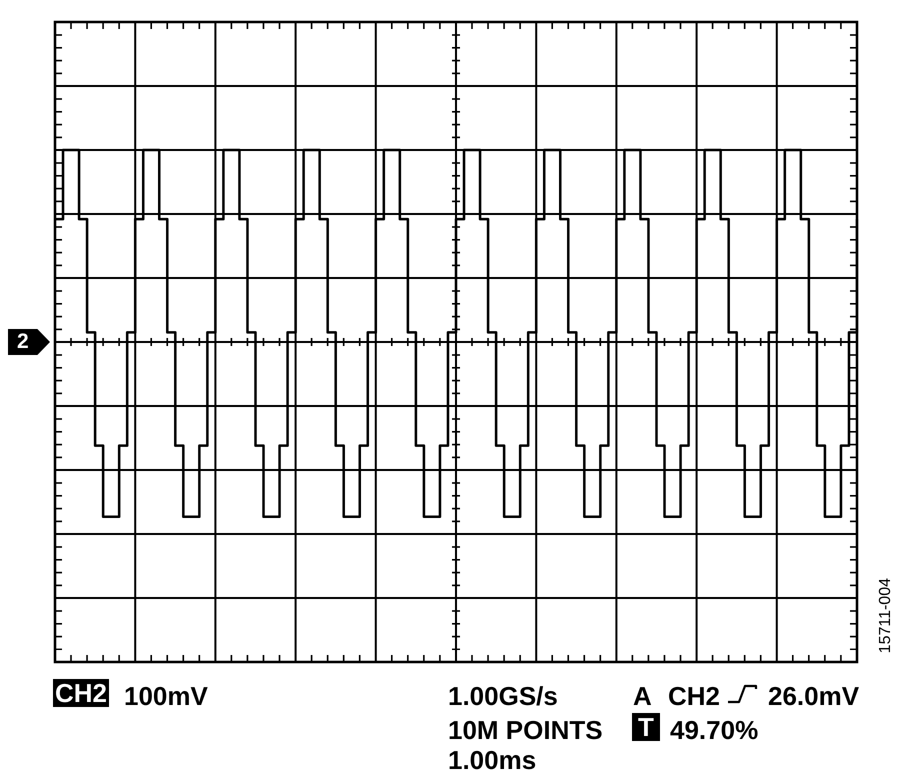  Describe the element at coordinates (814, 696) in the screenshot. I see `text: 26.0mV` at that location.